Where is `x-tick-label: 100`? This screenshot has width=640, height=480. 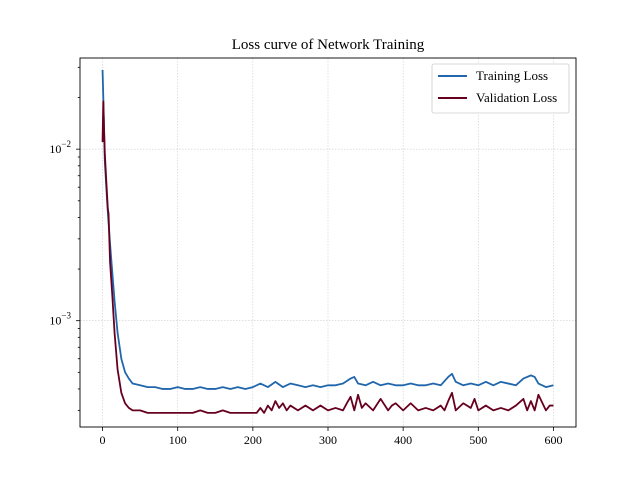
x-tick-label: 100 is located at coordinates (178, 440).